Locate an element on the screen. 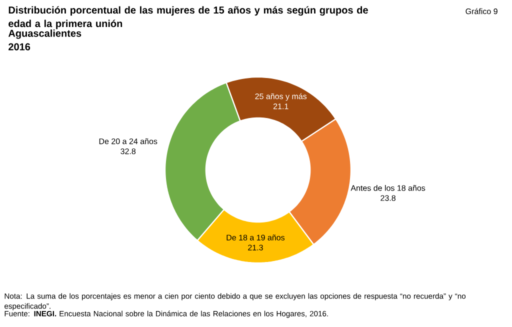 The image size is (512, 327). slice-label: Antes de los 18 años is located at coordinates (388, 187).